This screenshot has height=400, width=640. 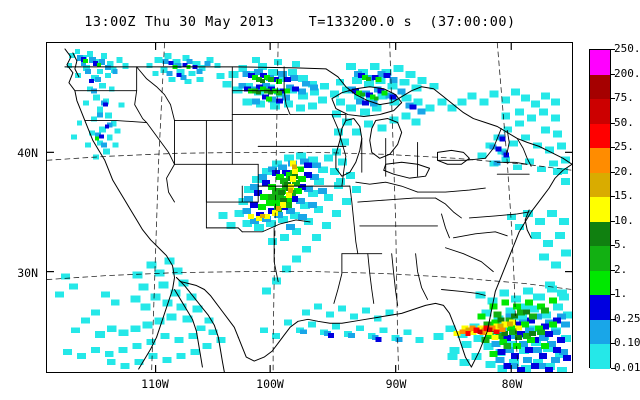 I want to click on colorbar-tick-label: 20., so click(x=624, y=171).